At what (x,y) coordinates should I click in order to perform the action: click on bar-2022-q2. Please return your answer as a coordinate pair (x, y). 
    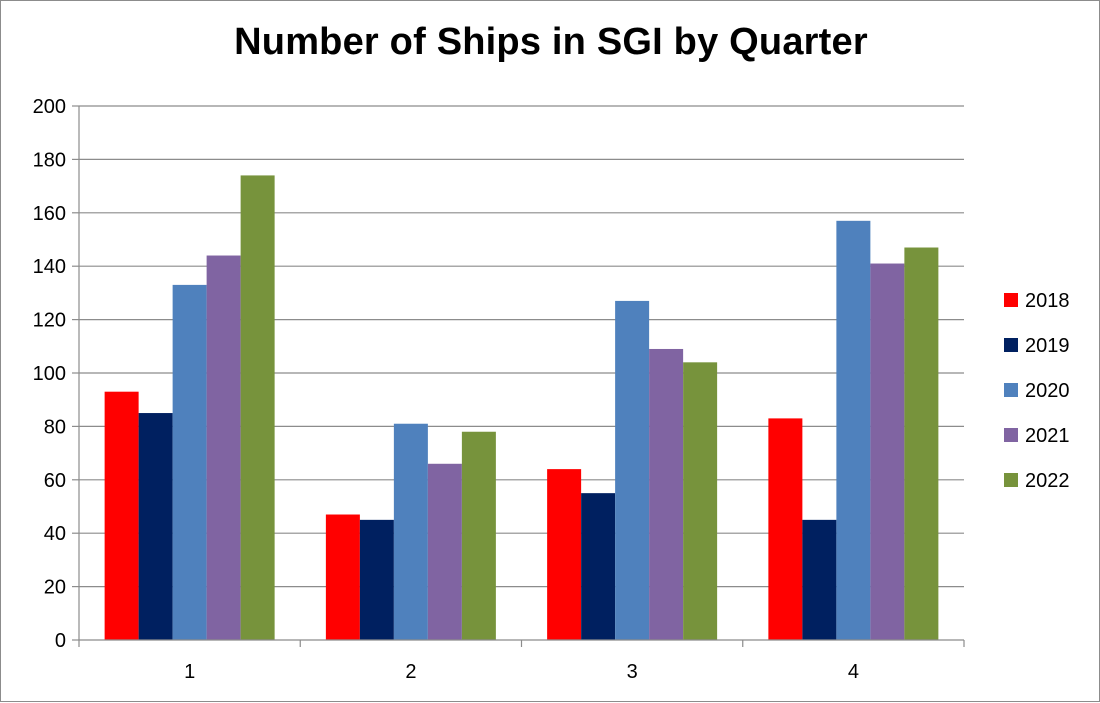
    Looking at the image, I should click on (478, 535).